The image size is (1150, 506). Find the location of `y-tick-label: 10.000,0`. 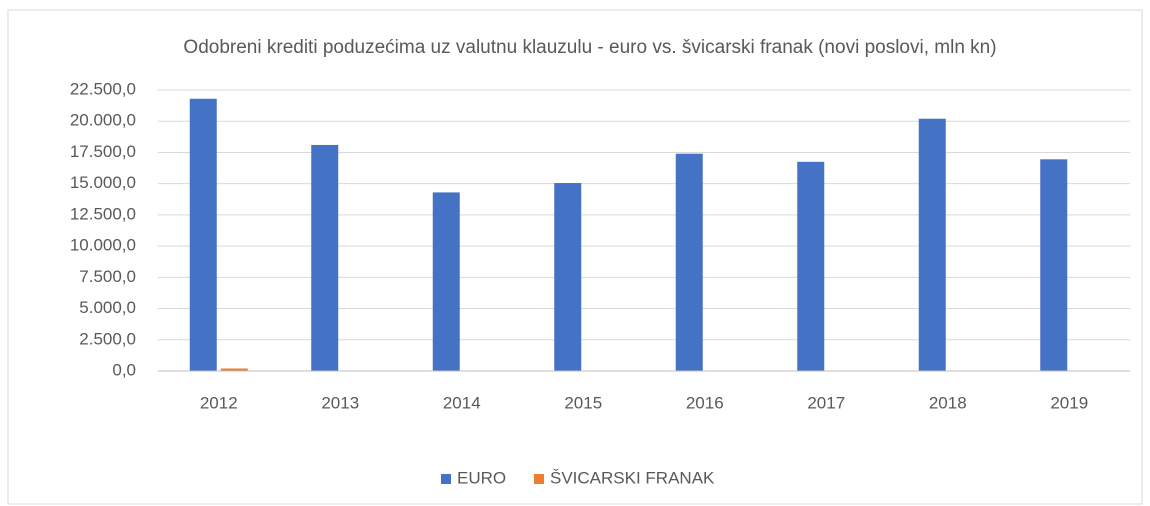

y-tick-label: 10.000,0 is located at coordinates (103, 245).